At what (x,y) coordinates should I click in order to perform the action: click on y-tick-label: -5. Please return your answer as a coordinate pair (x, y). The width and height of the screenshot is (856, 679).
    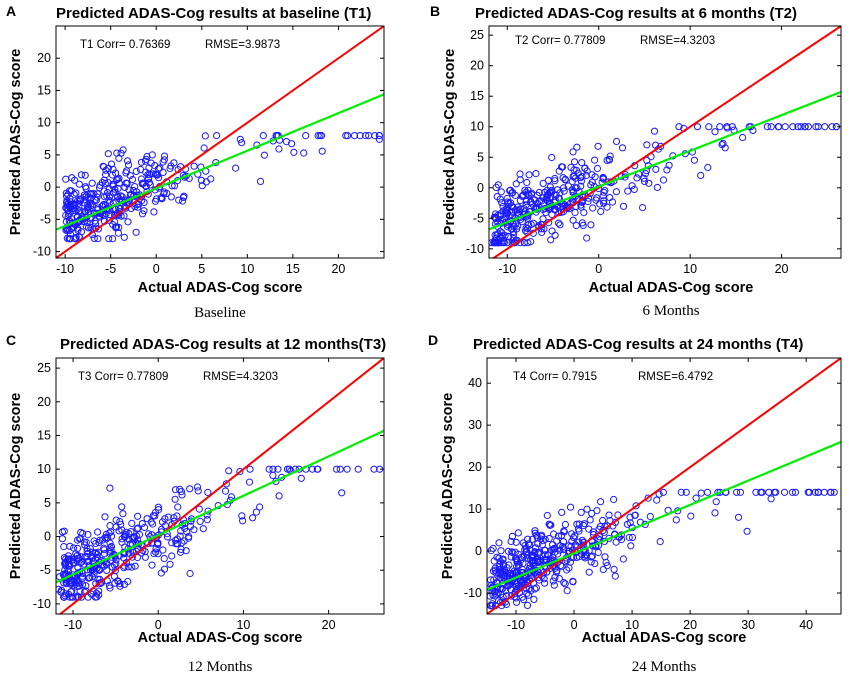
    Looking at the image, I should click on (45, 570).